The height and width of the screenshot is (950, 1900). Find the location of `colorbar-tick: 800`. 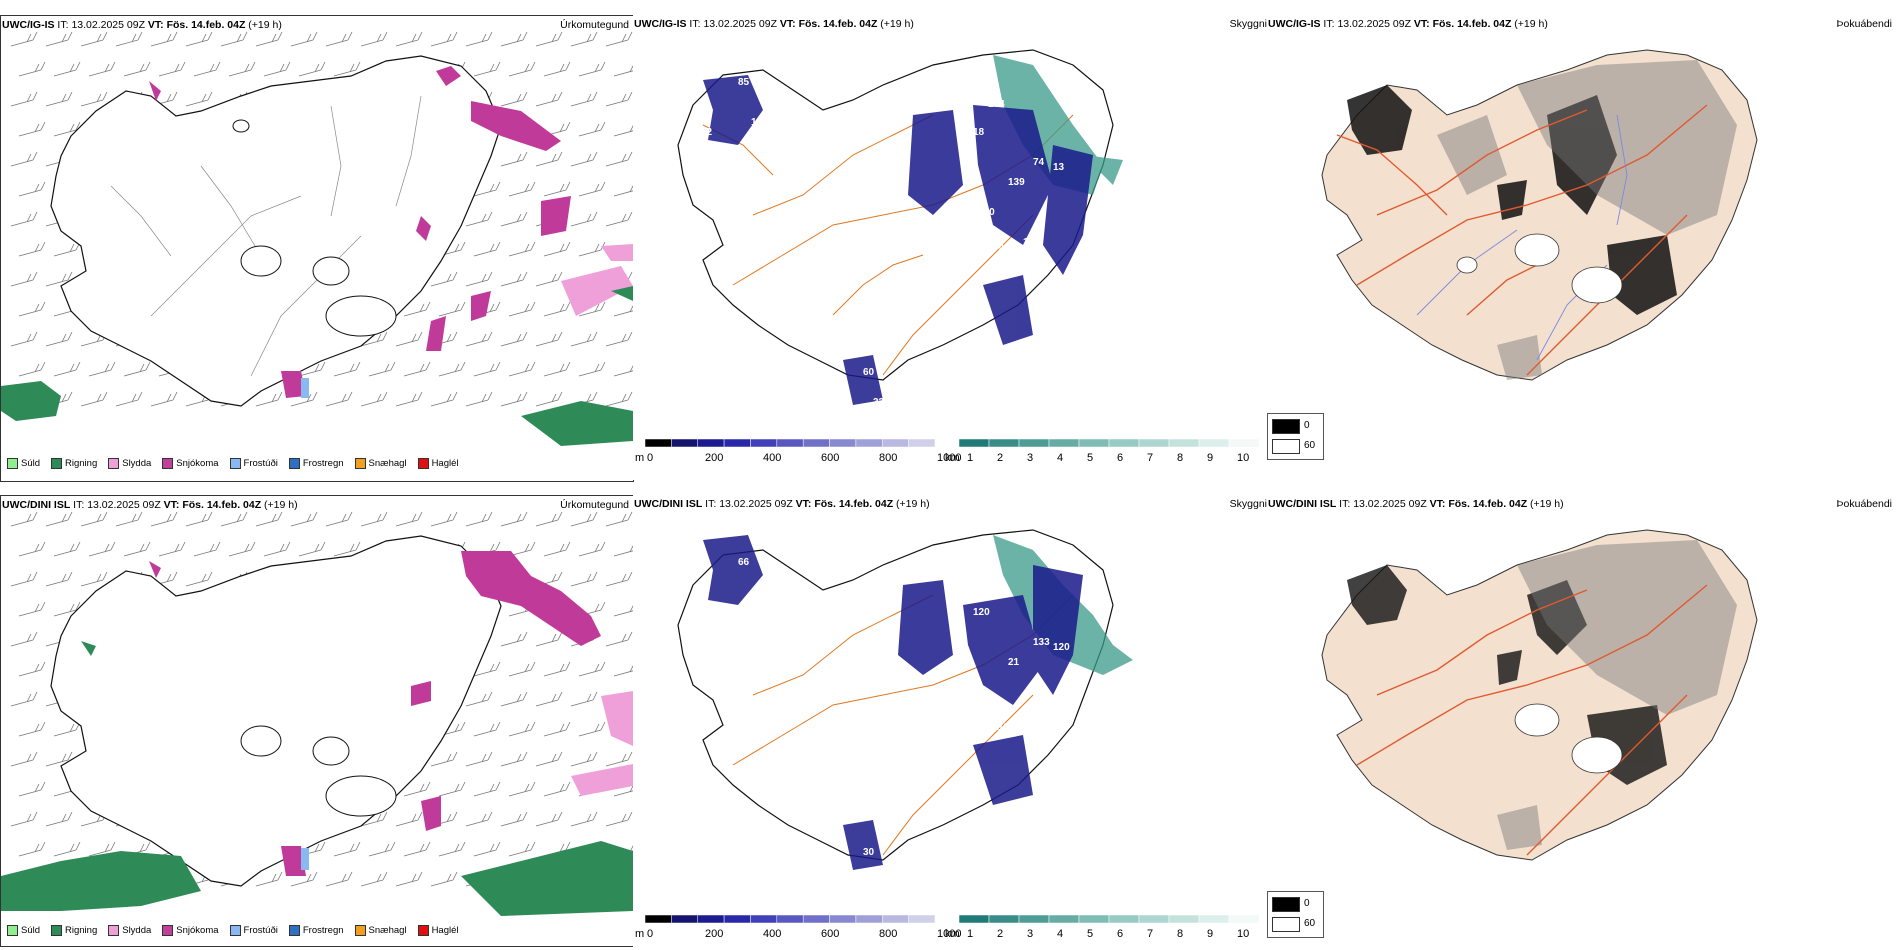

colorbar-tick: 800 is located at coordinates (888, 458).